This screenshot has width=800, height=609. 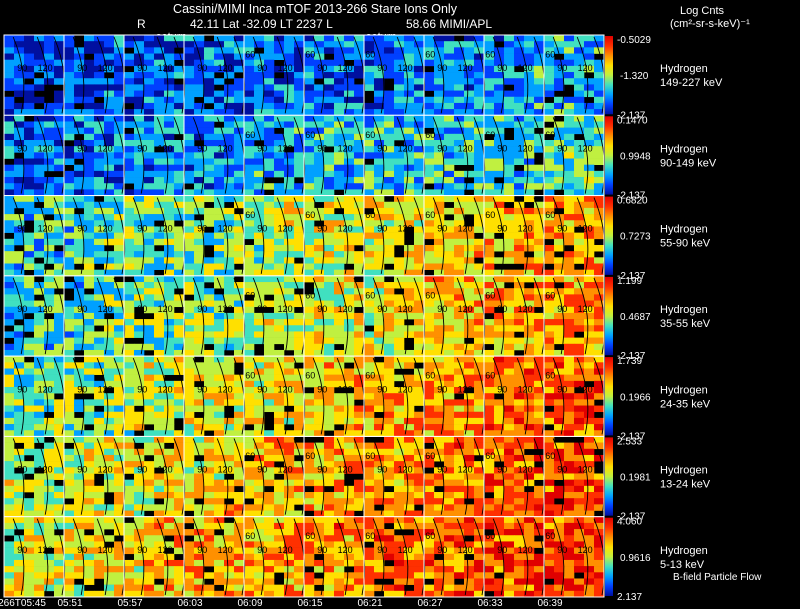 I want to click on panel-energy-label: 13-24 keV, so click(x=685, y=485).